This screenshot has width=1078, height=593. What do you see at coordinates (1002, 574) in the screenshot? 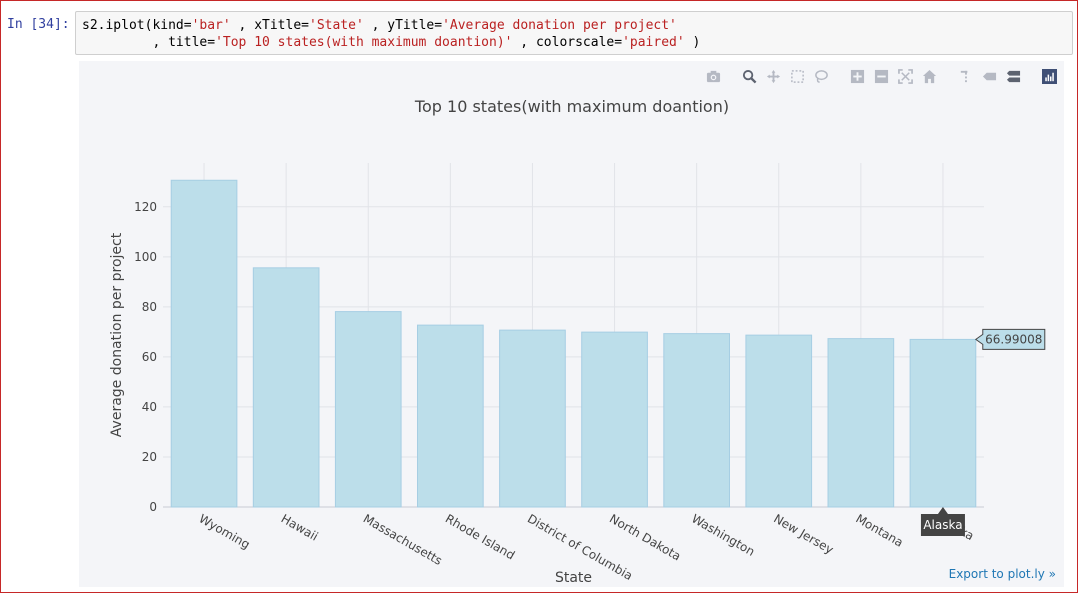
I see `export-link: Export to plot.ly »` at bounding box center [1002, 574].